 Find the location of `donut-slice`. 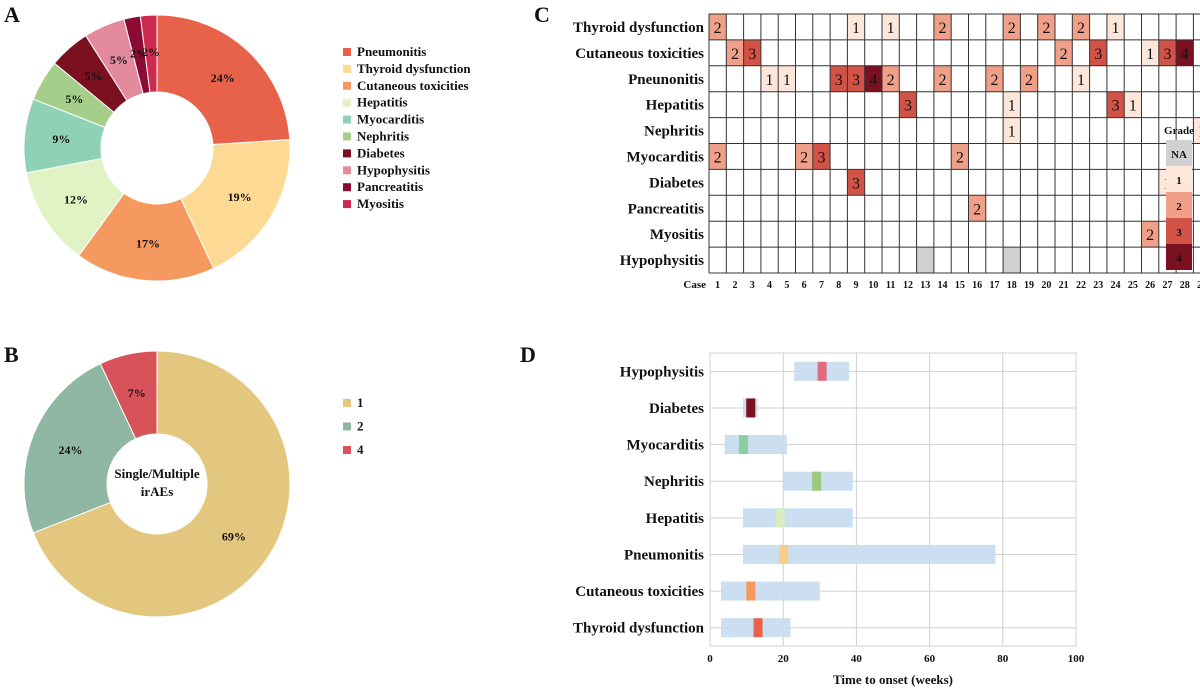

donut-slice is located at coordinates (235, 204).